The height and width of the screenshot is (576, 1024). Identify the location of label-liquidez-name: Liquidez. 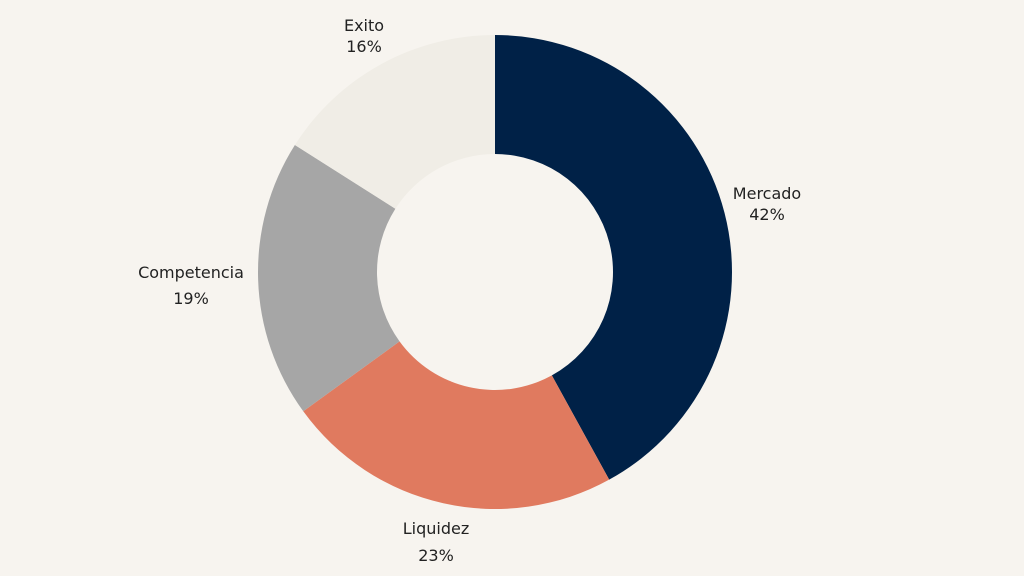
(436, 528).